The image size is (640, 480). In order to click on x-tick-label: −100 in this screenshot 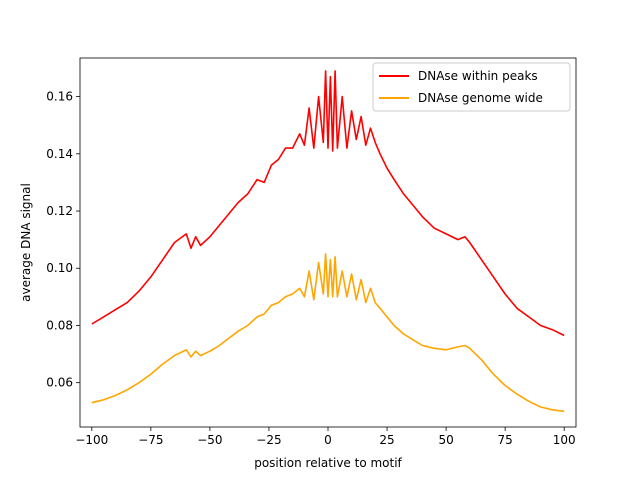, I will do `click(91, 440)`.